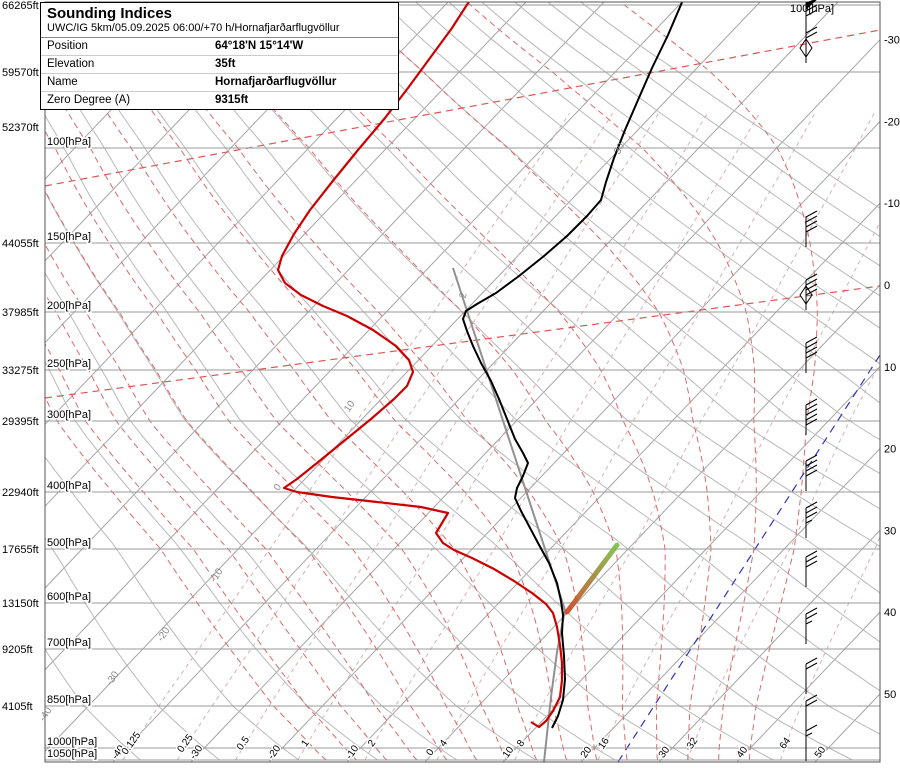  What do you see at coordinates (62, 82) in the screenshot?
I see `info-row-label: Name` at bounding box center [62, 82].